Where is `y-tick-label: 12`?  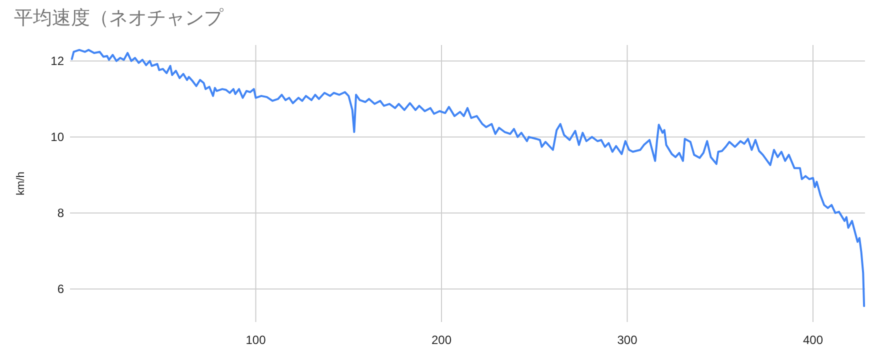 y-tick-label: 12 is located at coordinates (57, 61).